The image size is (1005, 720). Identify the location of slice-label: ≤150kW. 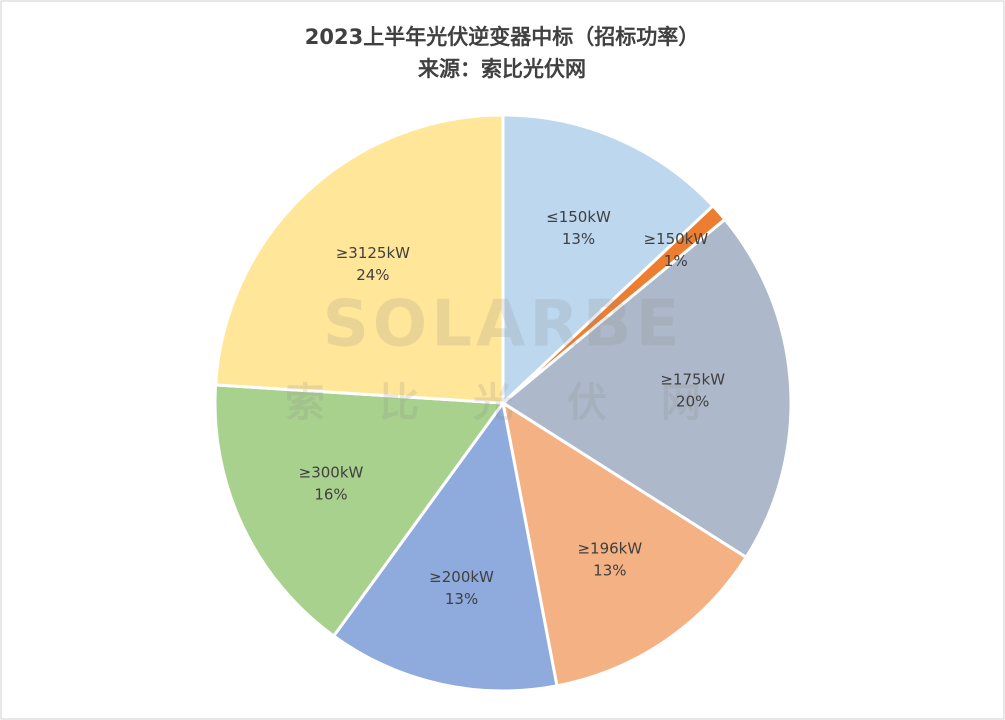
(578, 217).